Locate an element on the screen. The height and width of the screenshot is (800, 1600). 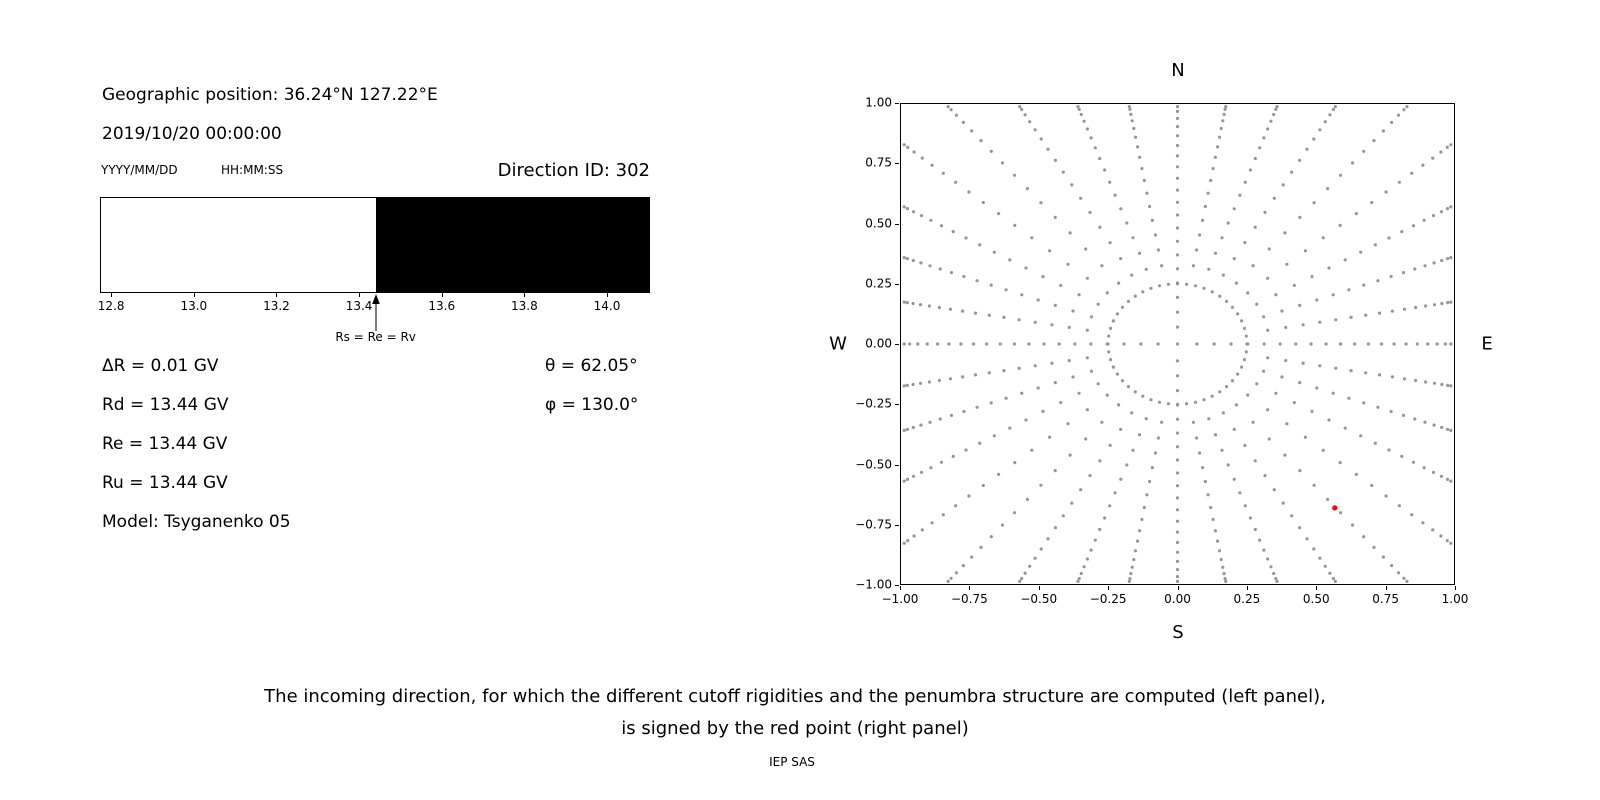
y-tick-label: 0.75 is located at coordinates (878, 162).